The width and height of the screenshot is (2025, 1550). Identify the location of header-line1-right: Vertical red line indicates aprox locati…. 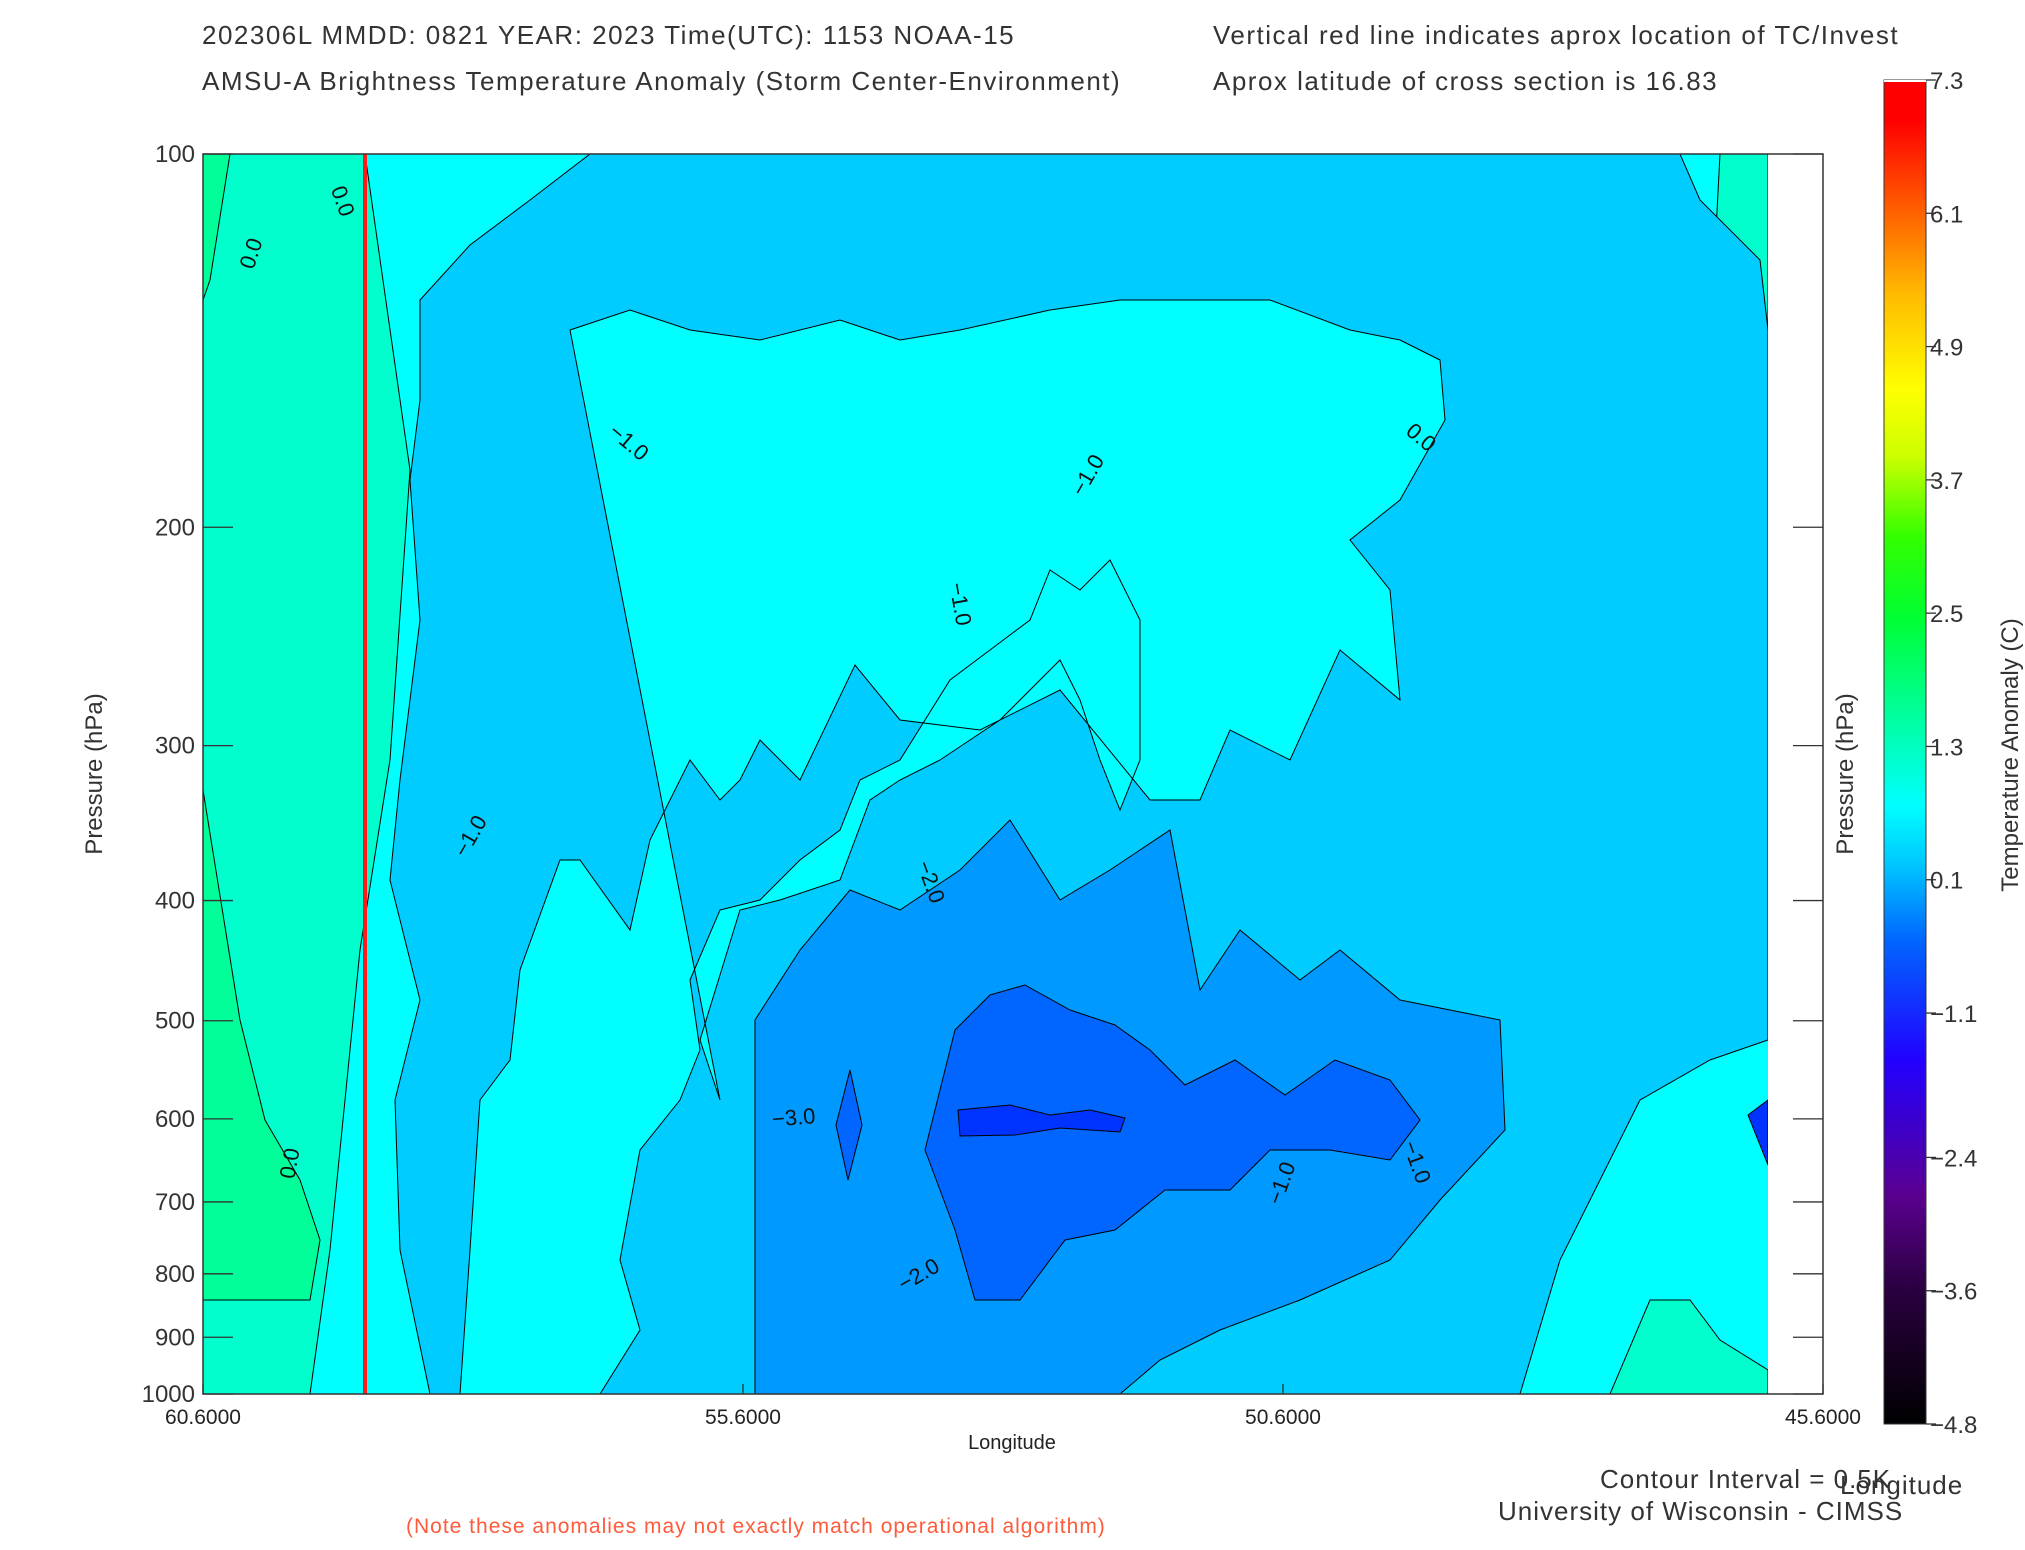
(1556, 35).